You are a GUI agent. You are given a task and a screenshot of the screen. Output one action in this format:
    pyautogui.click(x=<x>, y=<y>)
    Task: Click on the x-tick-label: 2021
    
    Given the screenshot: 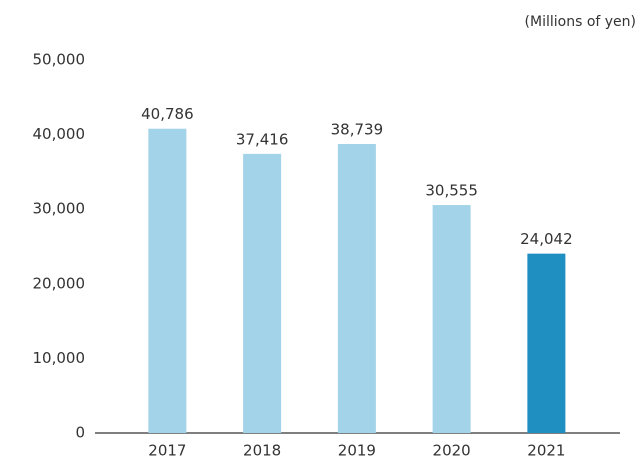 What is the action you would take?
    pyautogui.click(x=546, y=451)
    